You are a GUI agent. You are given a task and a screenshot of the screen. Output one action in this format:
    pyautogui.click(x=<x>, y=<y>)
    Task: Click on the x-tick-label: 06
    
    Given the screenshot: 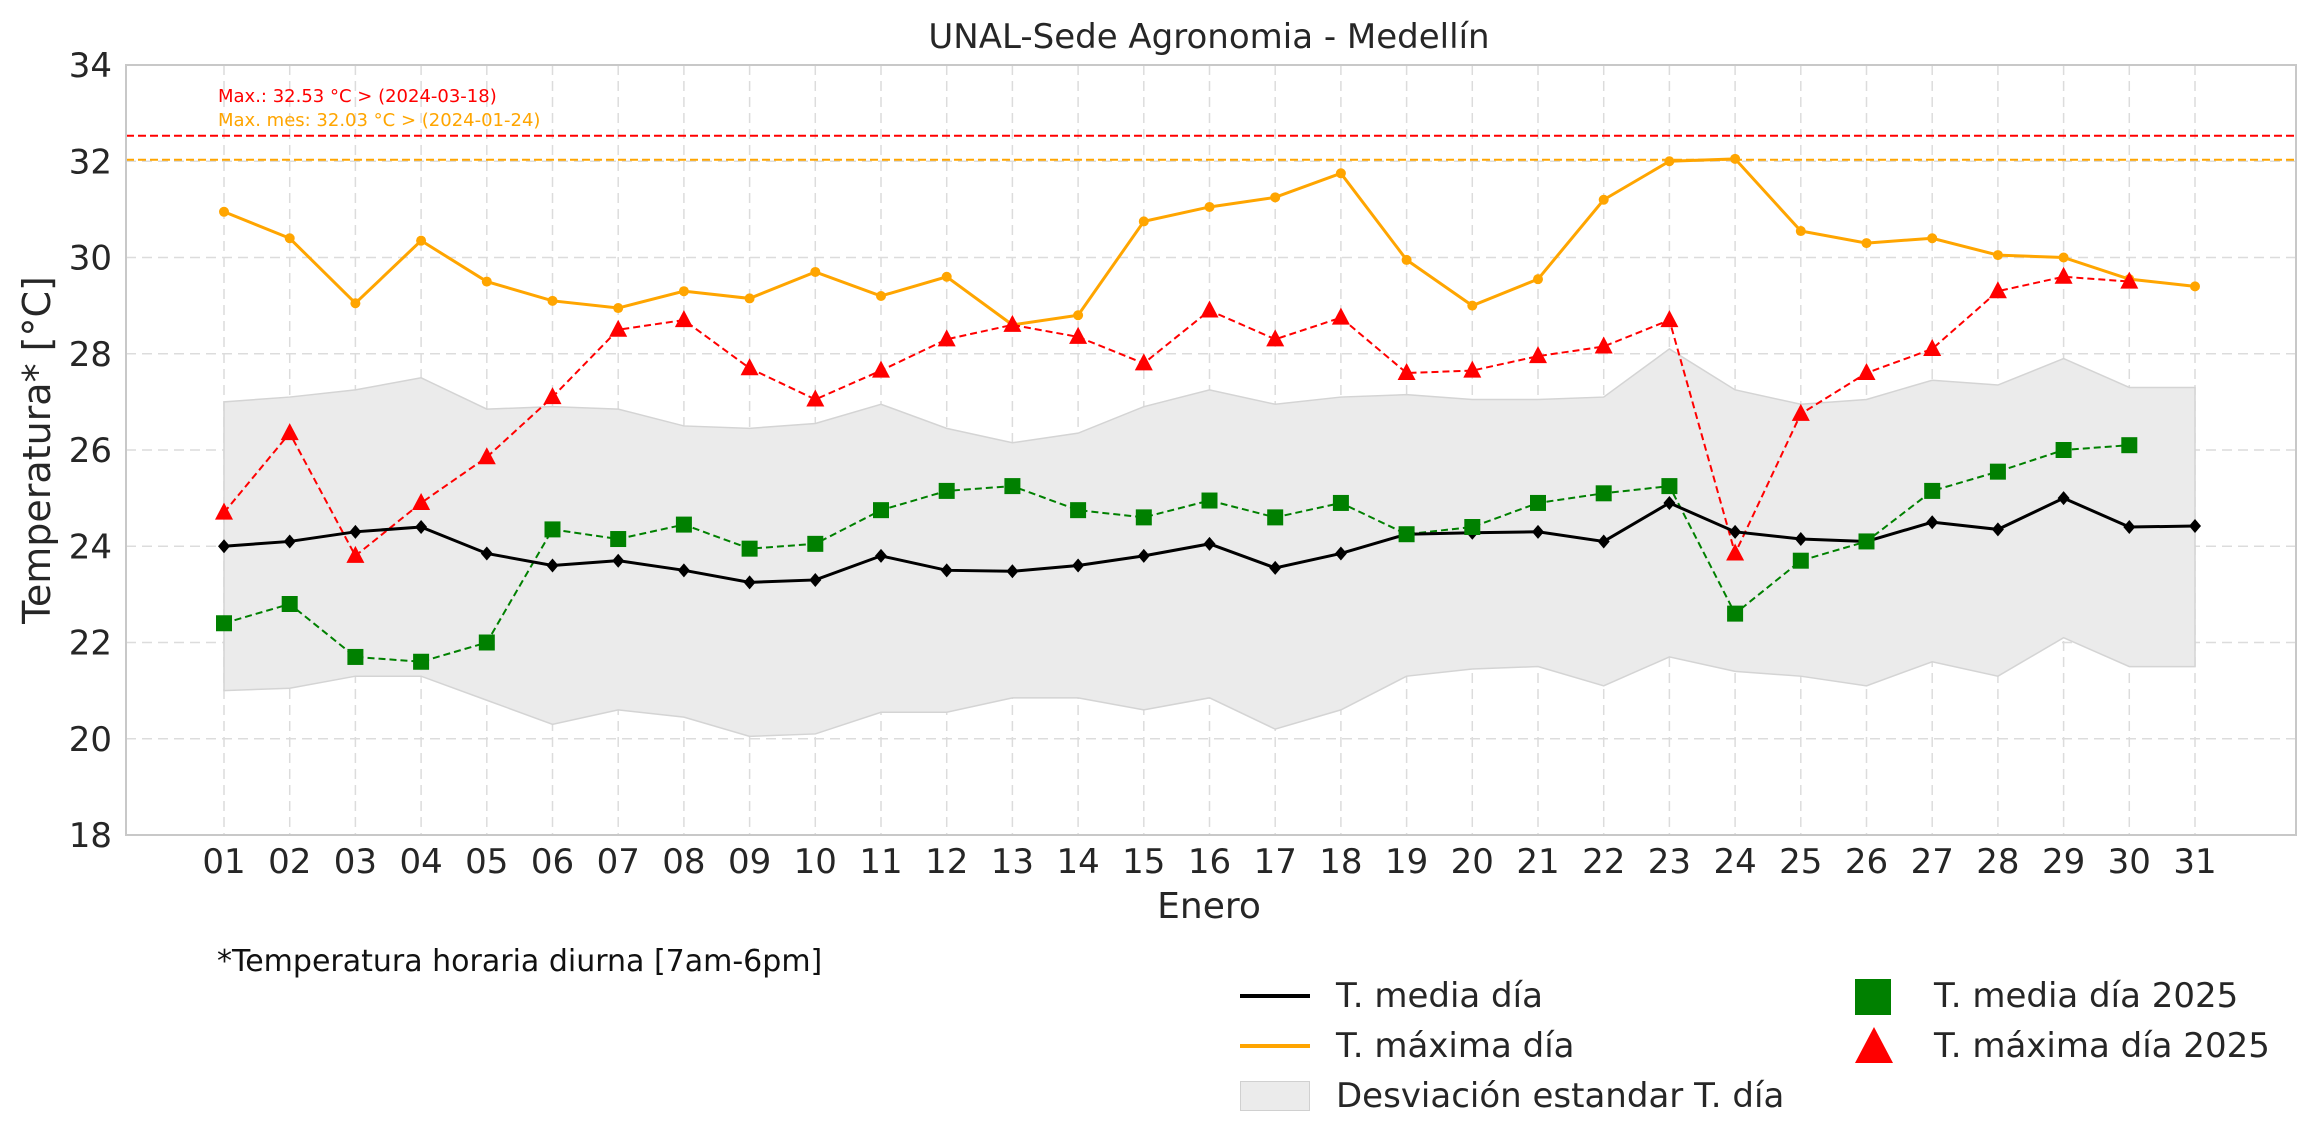 What is the action you would take?
    pyautogui.click(x=552, y=862)
    